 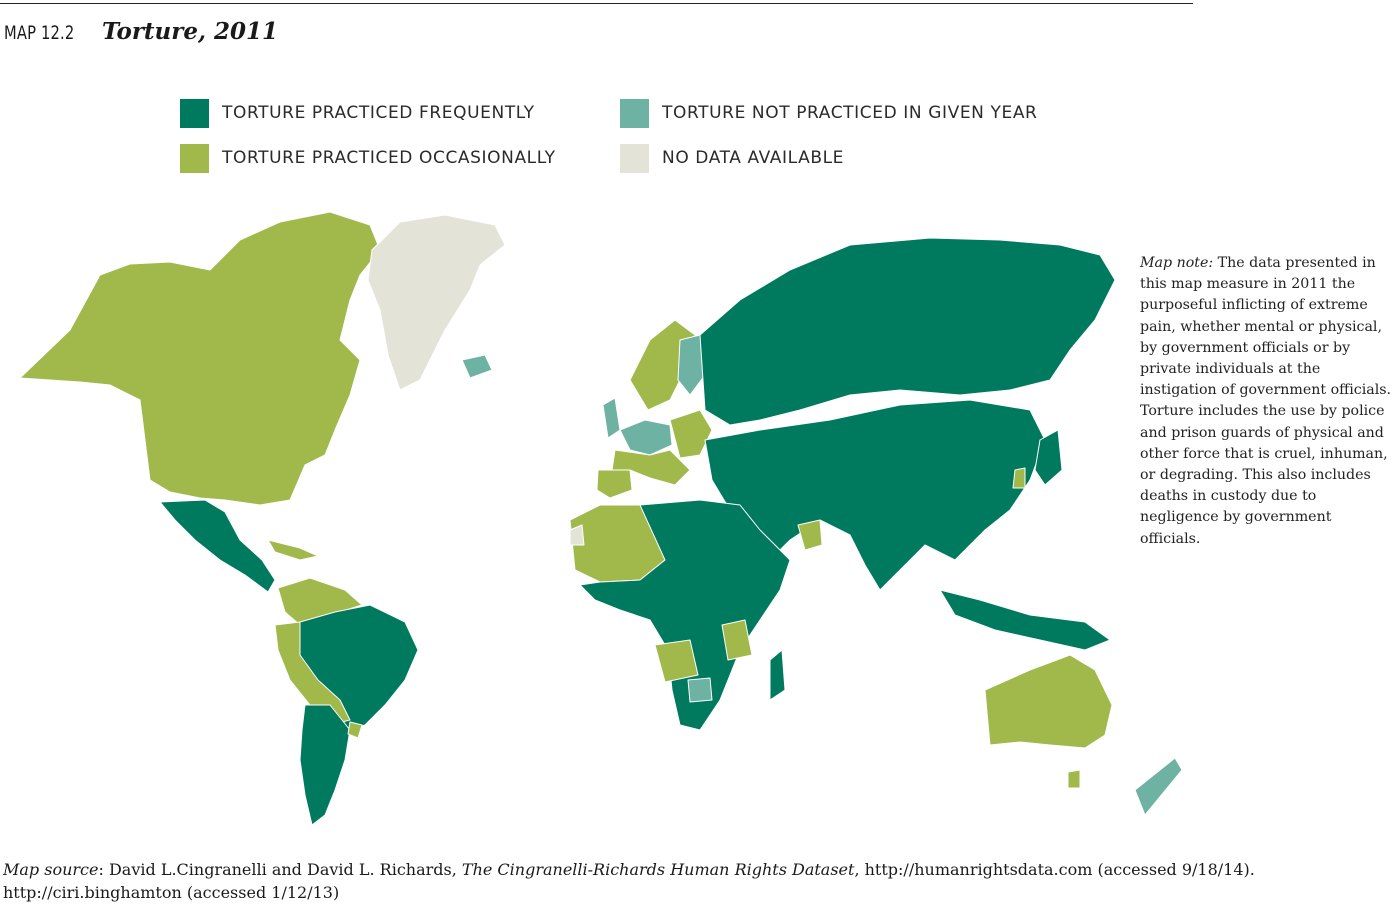 What do you see at coordinates (378, 113) in the screenshot?
I see `legend-label-frequent: TORTURE PRACTICED FREQUENTLY` at bounding box center [378, 113].